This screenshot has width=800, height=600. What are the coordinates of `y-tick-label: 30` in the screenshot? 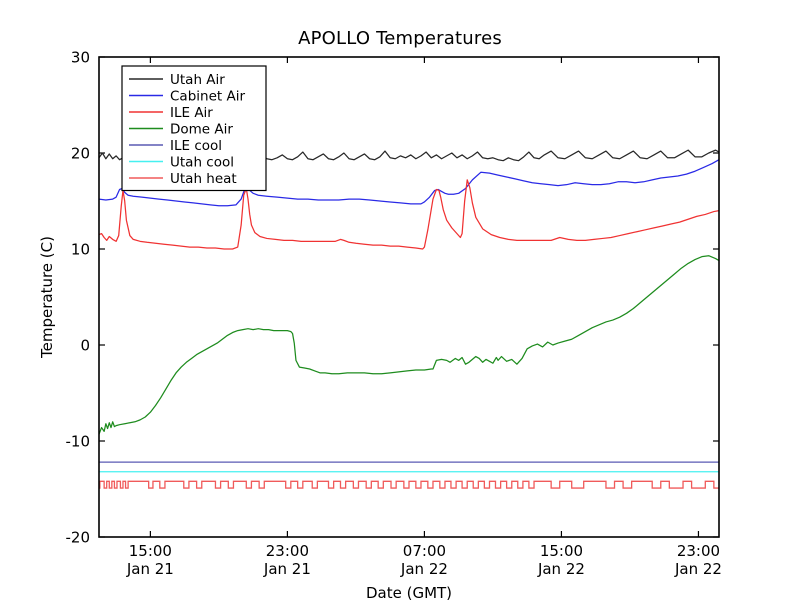 It's located at (80, 58).